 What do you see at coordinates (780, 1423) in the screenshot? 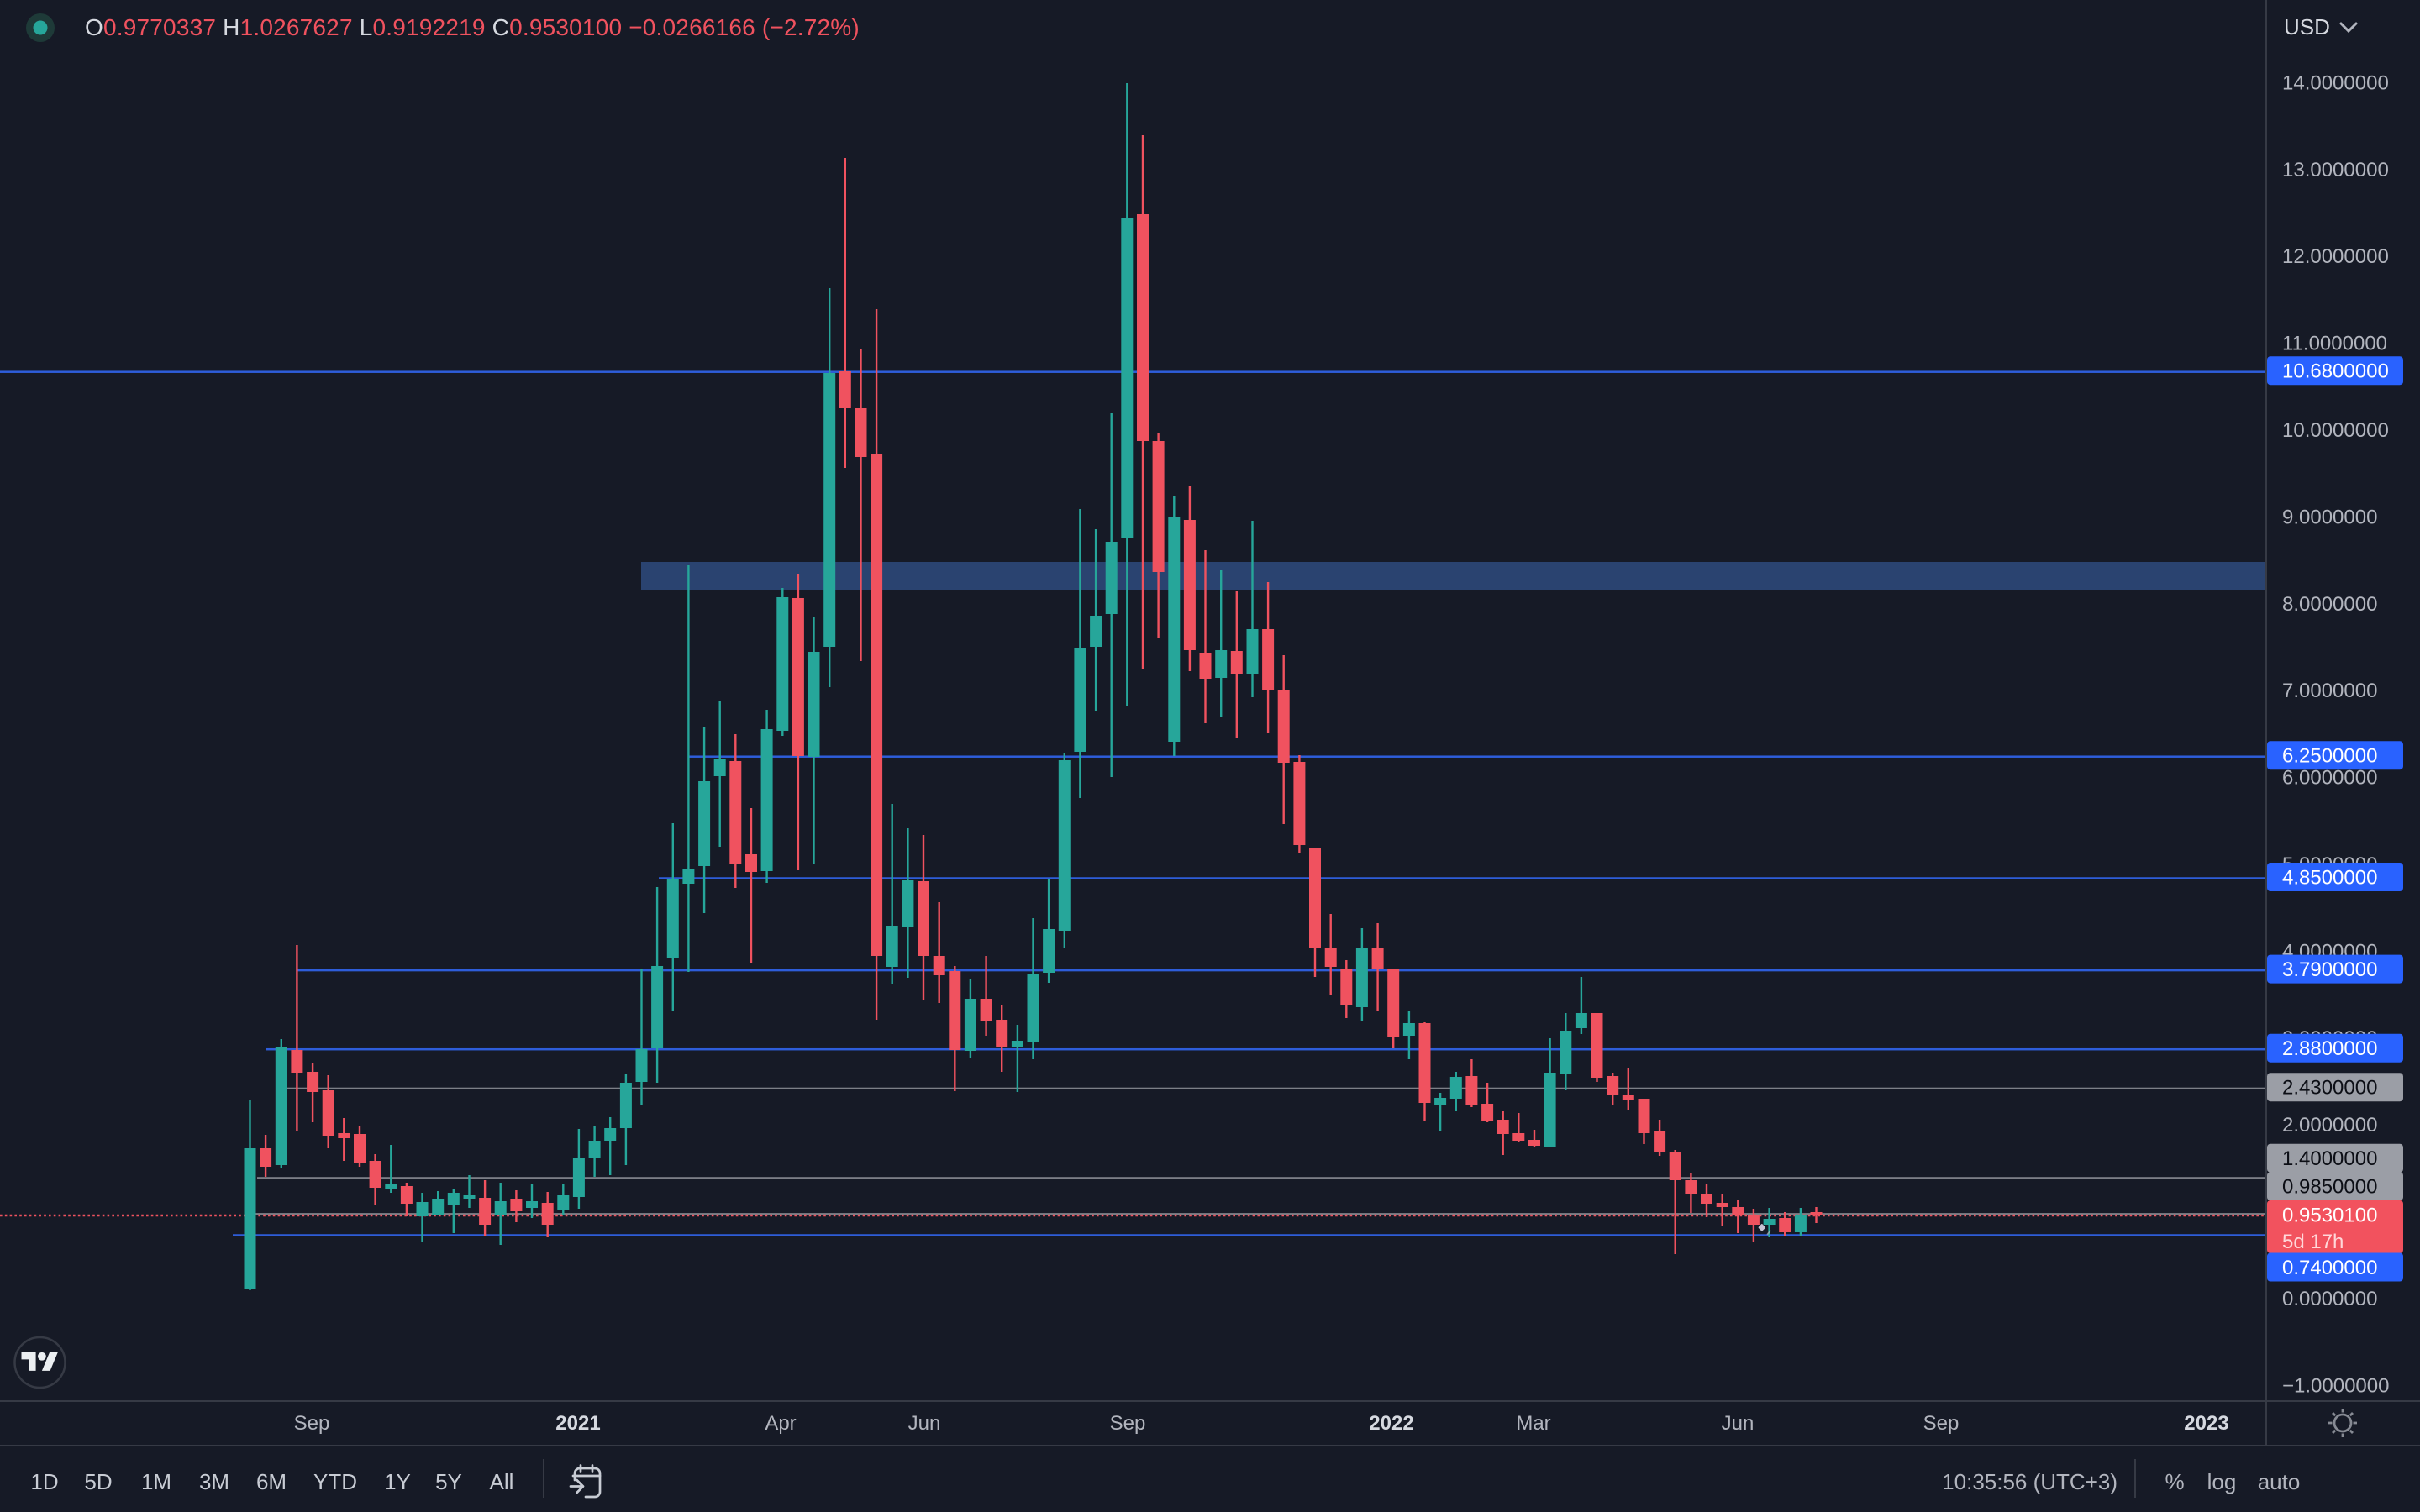
I see `svg-text: Apr` at bounding box center [780, 1423].